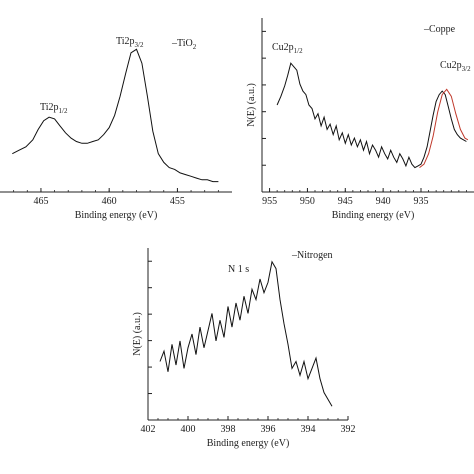  What do you see at coordinates (287, 48) in the screenshot?
I see `peak-label: Cu2p1/2` at bounding box center [287, 48].